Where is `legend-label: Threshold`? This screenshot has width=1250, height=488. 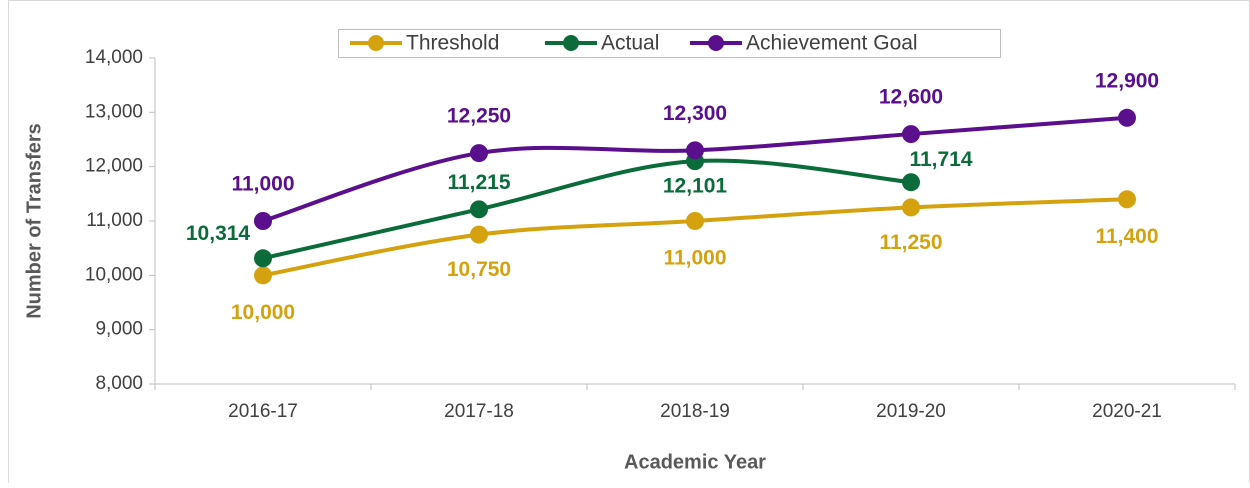
legend-label: Threshold is located at coordinates (452, 43).